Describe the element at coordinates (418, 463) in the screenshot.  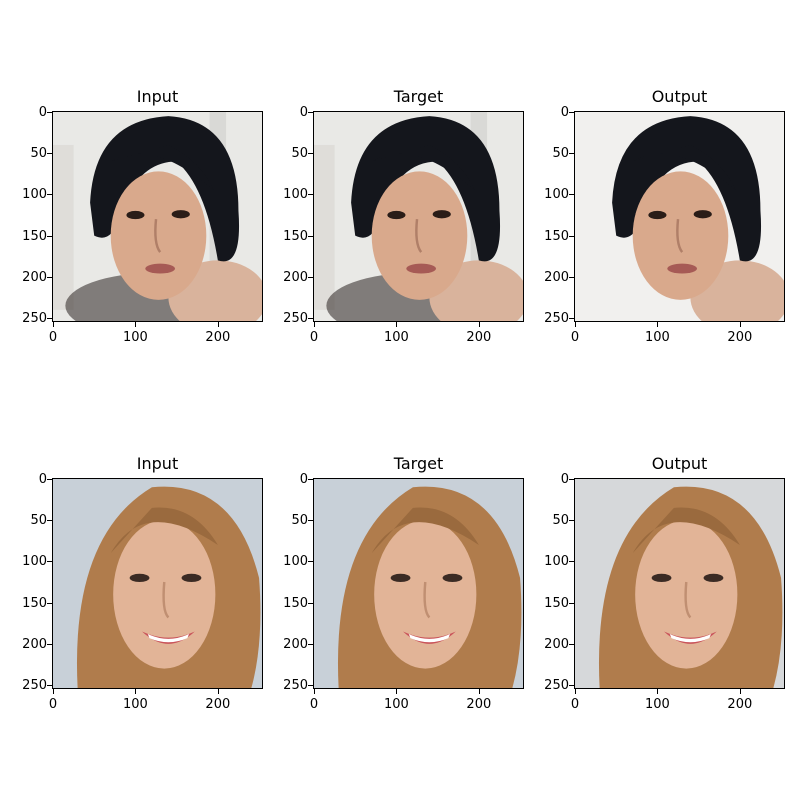
I see `panel-title: Target` at that location.